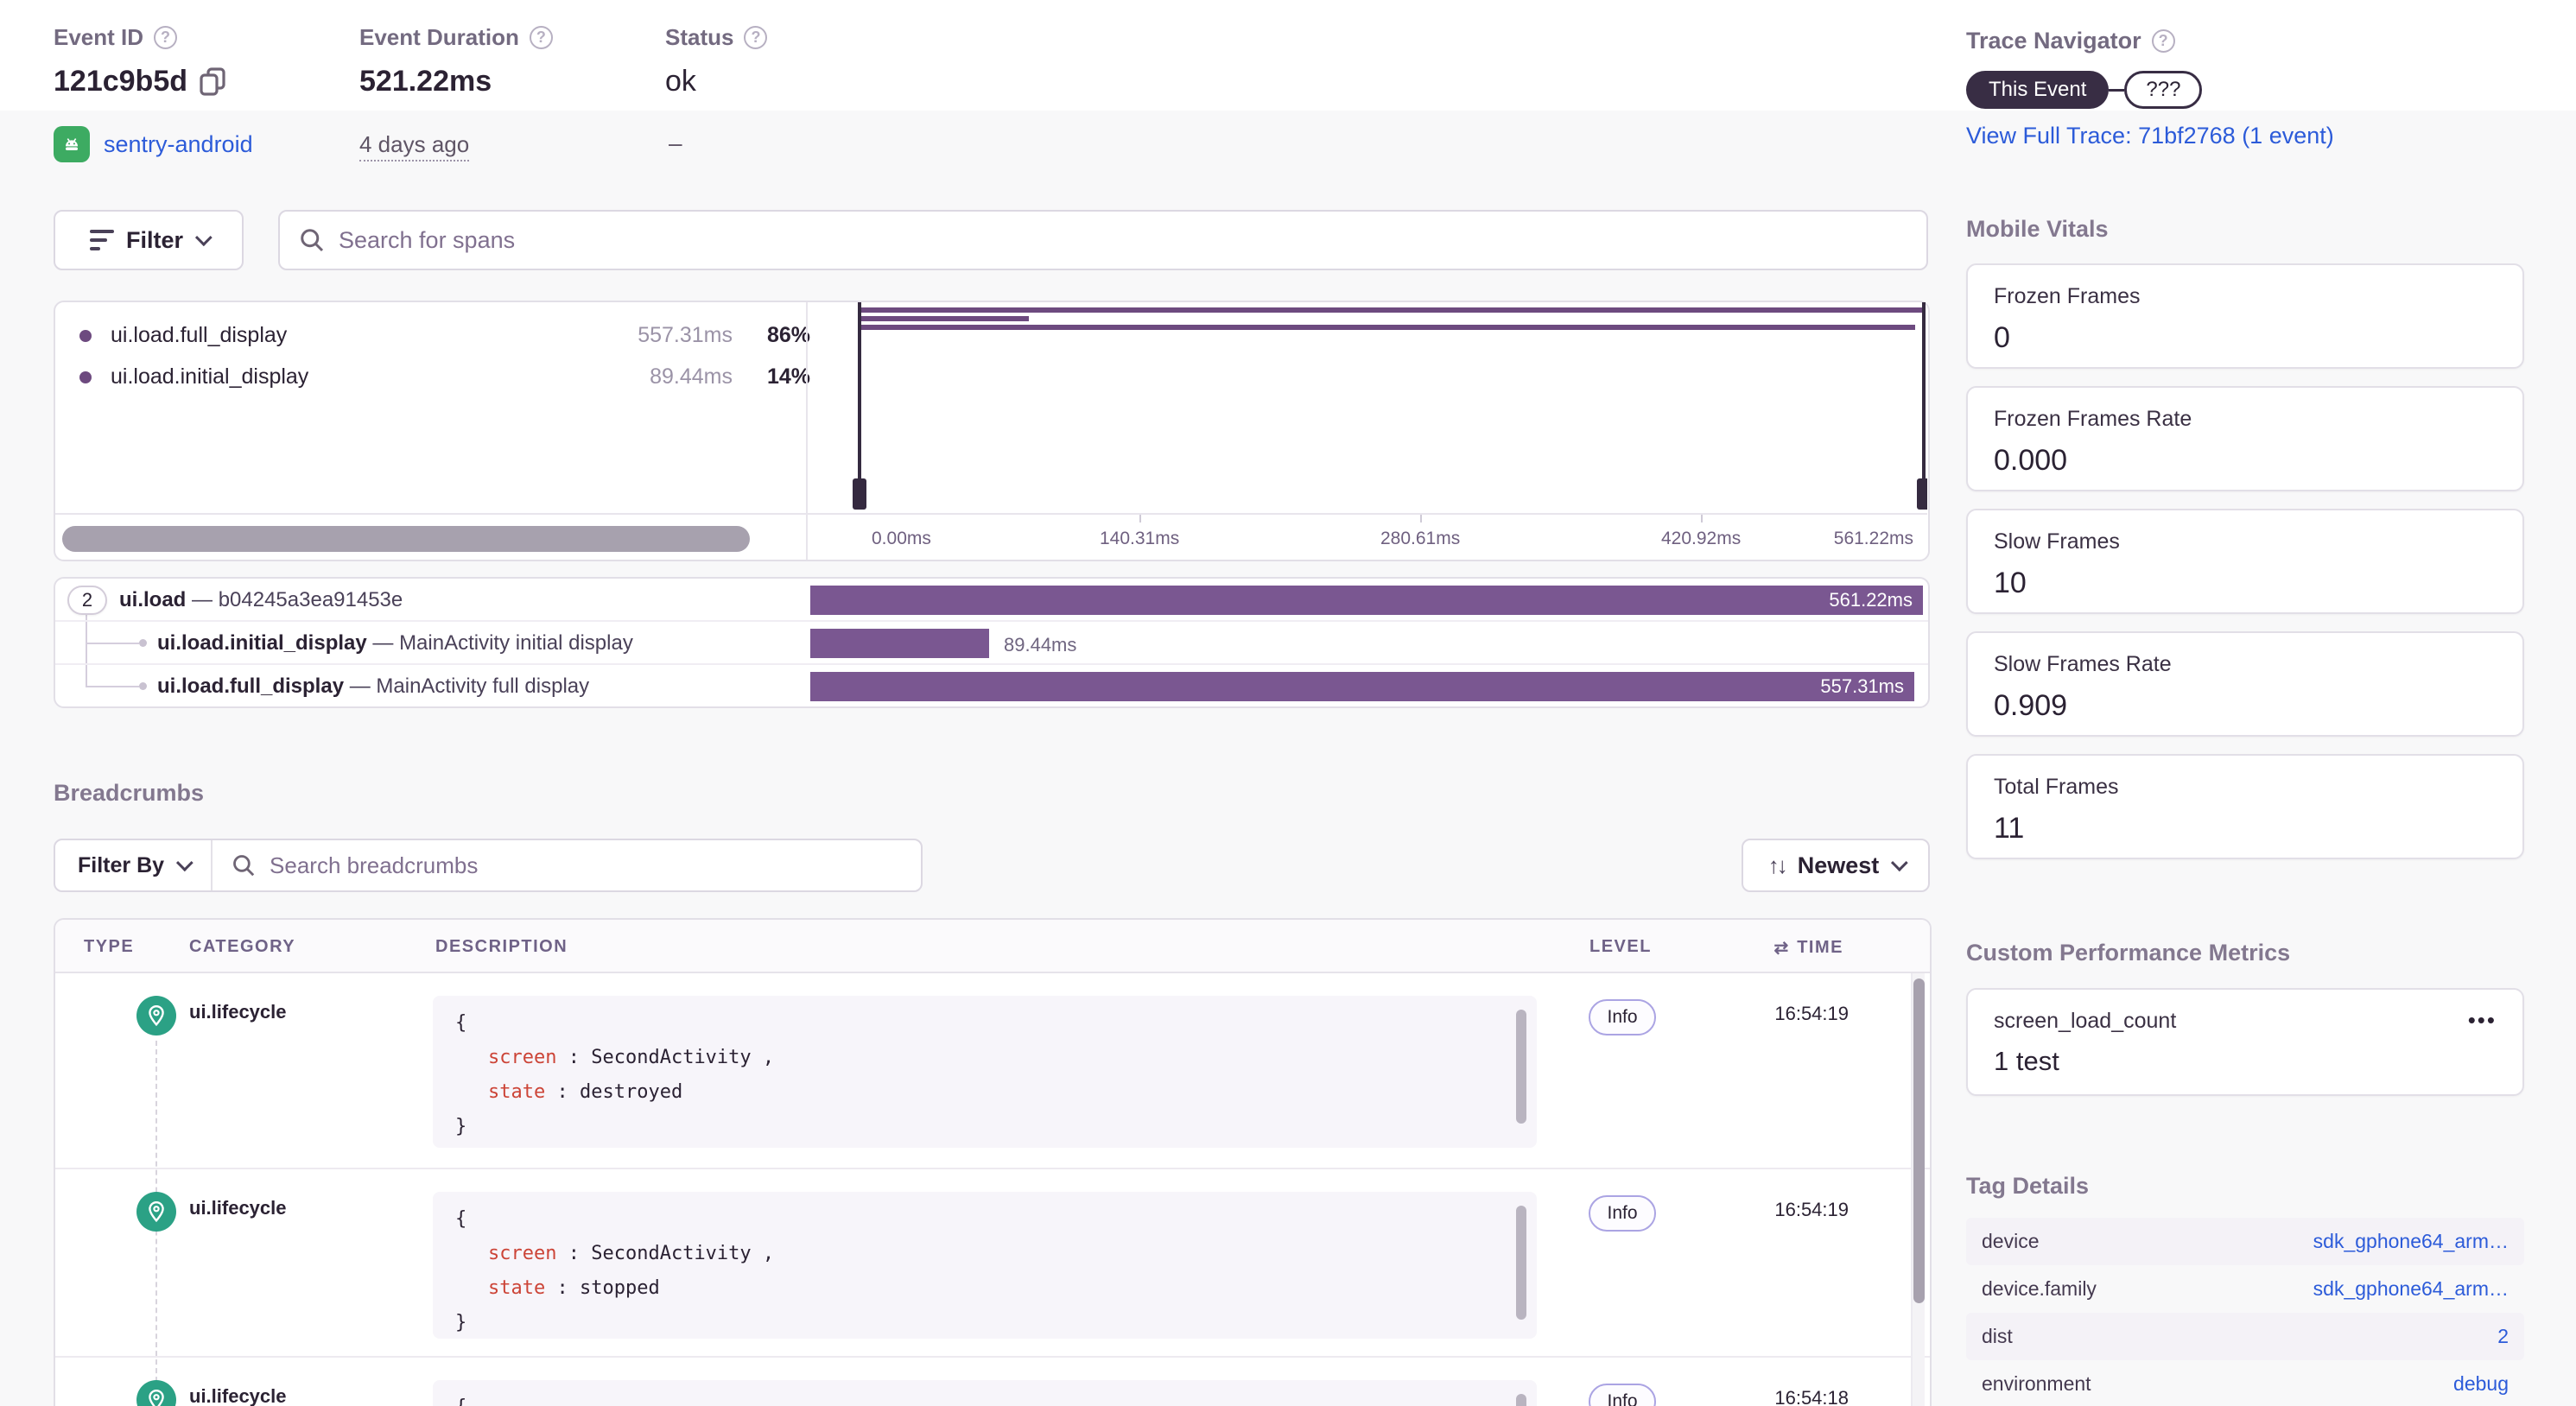 This screenshot has width=2576, height=1406. What do you see at coordinates (2010, 583) in the screenshot?
I see `vital-value: 10` at bounding box center [2010, 583].